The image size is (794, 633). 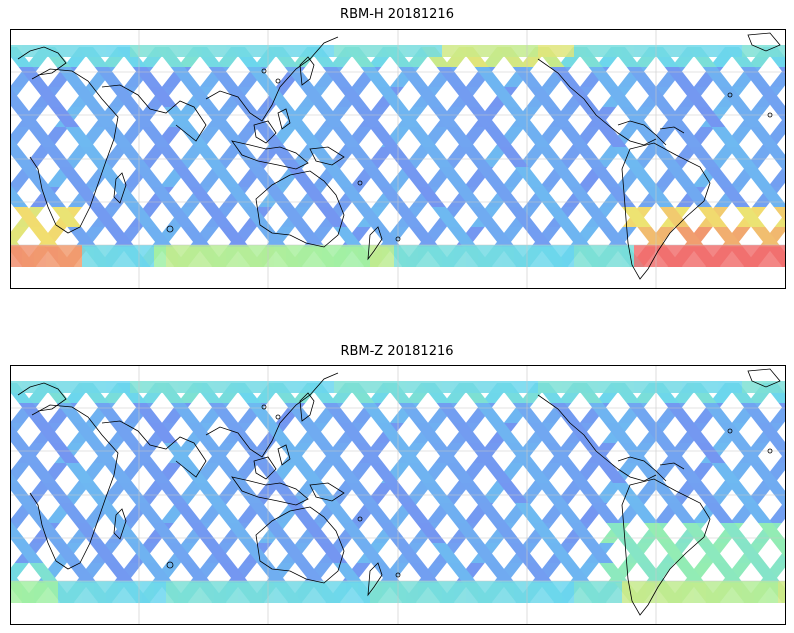 I want to click on panel-title-top: RBM-H 20181216, so click(x=397, y=14).